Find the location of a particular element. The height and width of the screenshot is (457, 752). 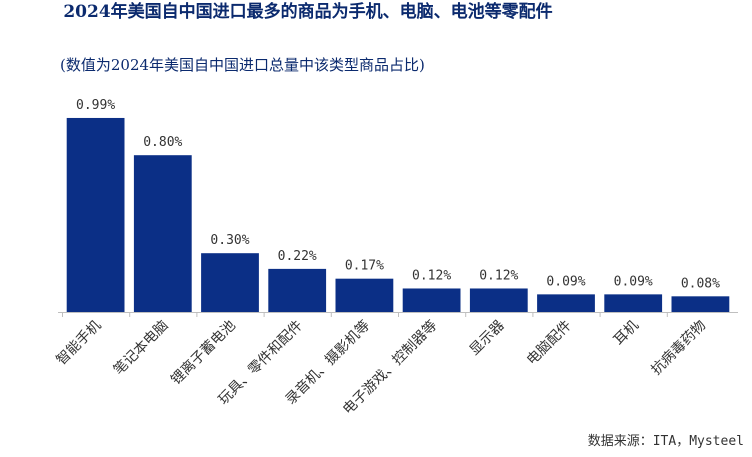

data-source: 数据来源：ITA，Mysteel is located at coordinates (665, 441).